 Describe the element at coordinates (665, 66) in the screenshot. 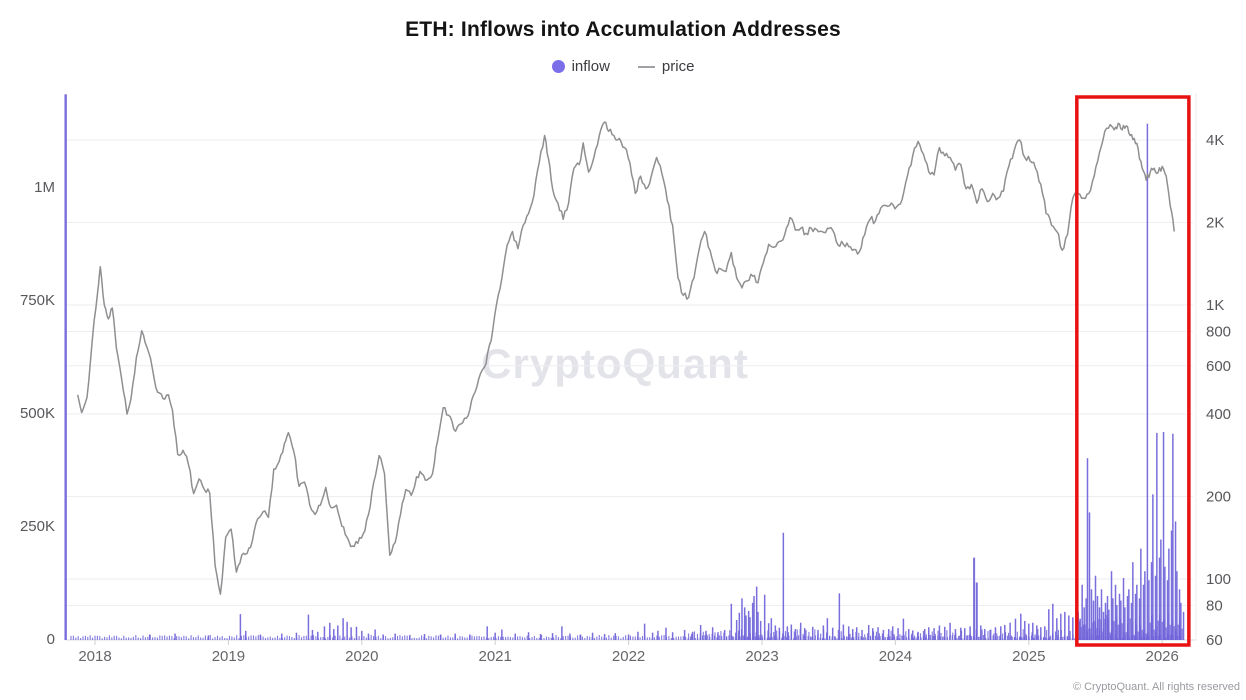

I see `legend-item-price: price` at that location.